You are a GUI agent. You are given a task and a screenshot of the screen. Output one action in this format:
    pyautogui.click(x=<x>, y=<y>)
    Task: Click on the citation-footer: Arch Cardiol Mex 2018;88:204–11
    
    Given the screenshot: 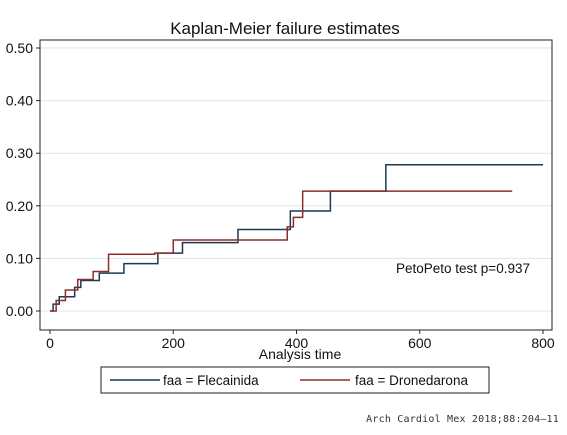 What is the action you would take?
    pyautogui.click(x=462, y=419)
    